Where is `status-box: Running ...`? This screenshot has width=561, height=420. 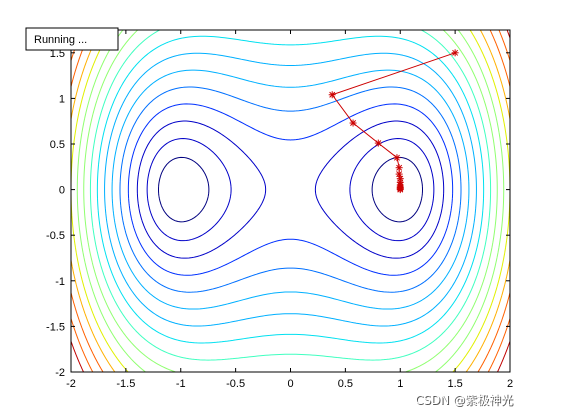
status-box: Running ... is located at coordinates (72, 39).